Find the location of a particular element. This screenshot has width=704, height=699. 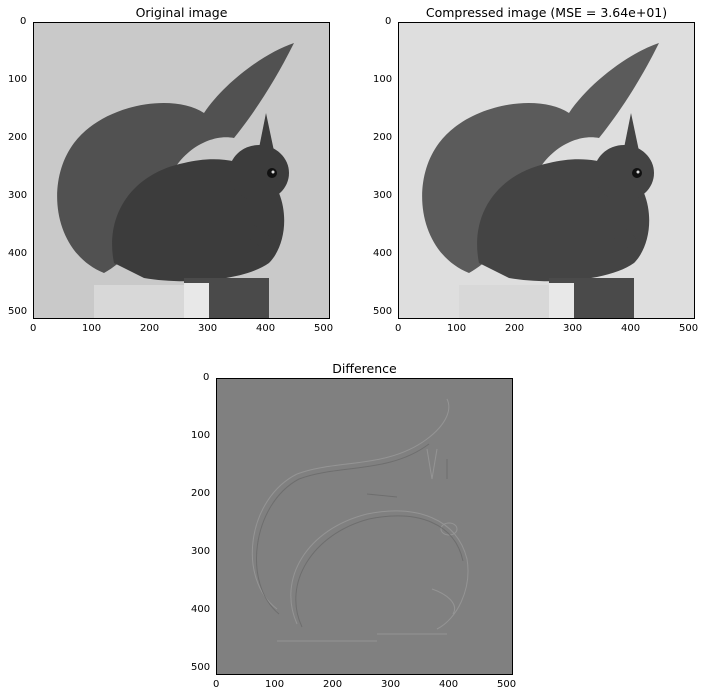

panel-title-original: Original image is located at coordinates (181, 12).